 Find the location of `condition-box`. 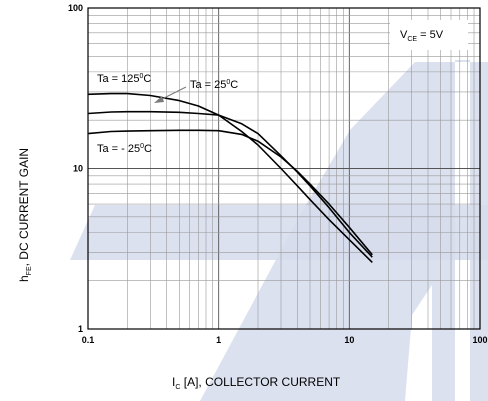

condition-box is located at coordinates (429, 35).